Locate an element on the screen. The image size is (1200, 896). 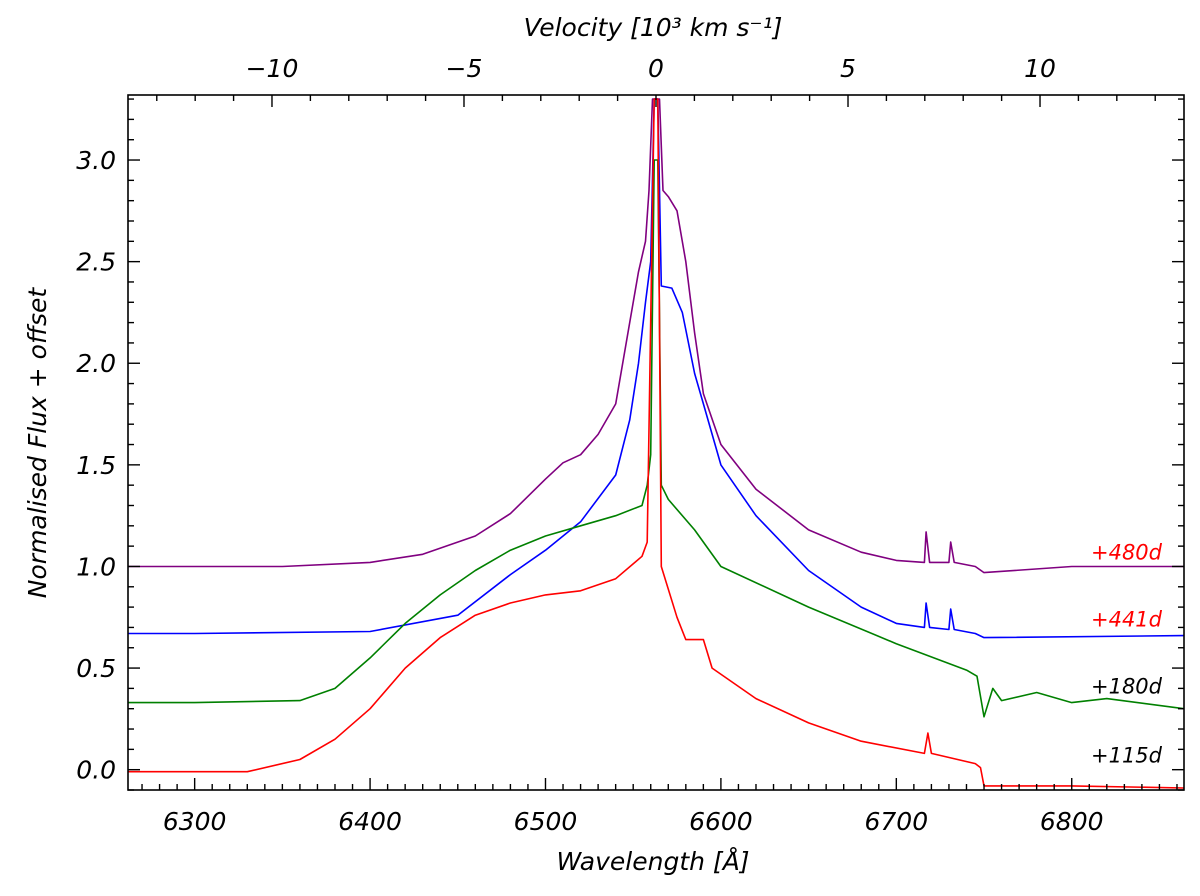
x-tick-label: 6500 is located at coordinates (546, 821).